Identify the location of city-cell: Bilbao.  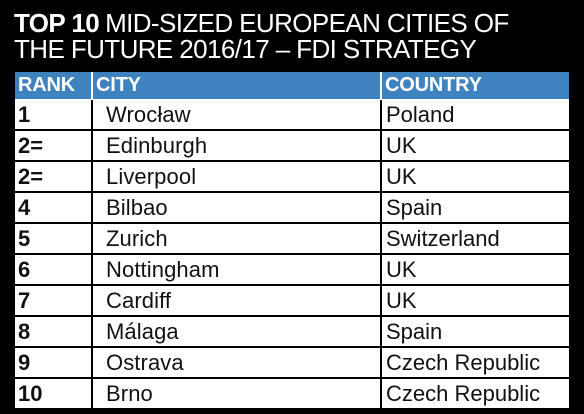
(237, 208).